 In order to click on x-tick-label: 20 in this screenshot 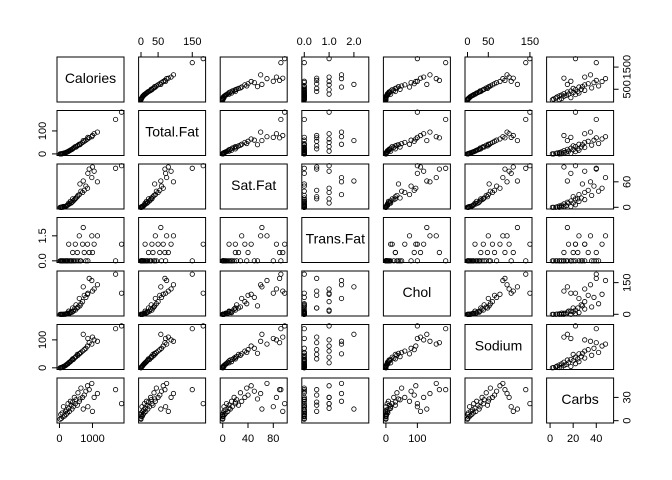, I will do `click(573, 439)`.